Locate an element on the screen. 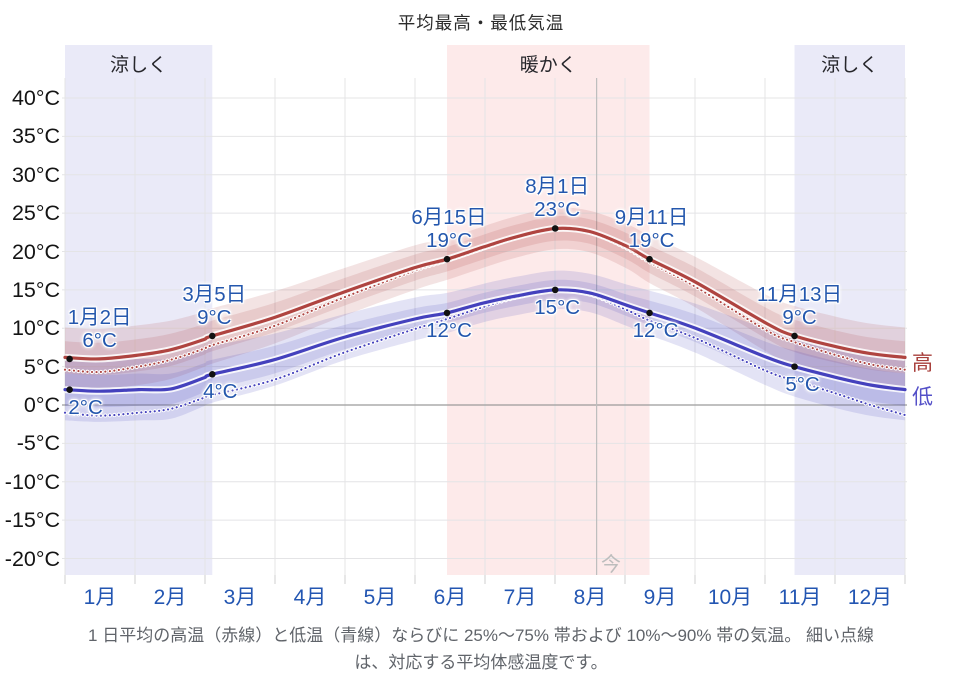 The width and height of the screenshot is (962, 679). y-axis-label: 5°C is located at coordinates (41, 366).